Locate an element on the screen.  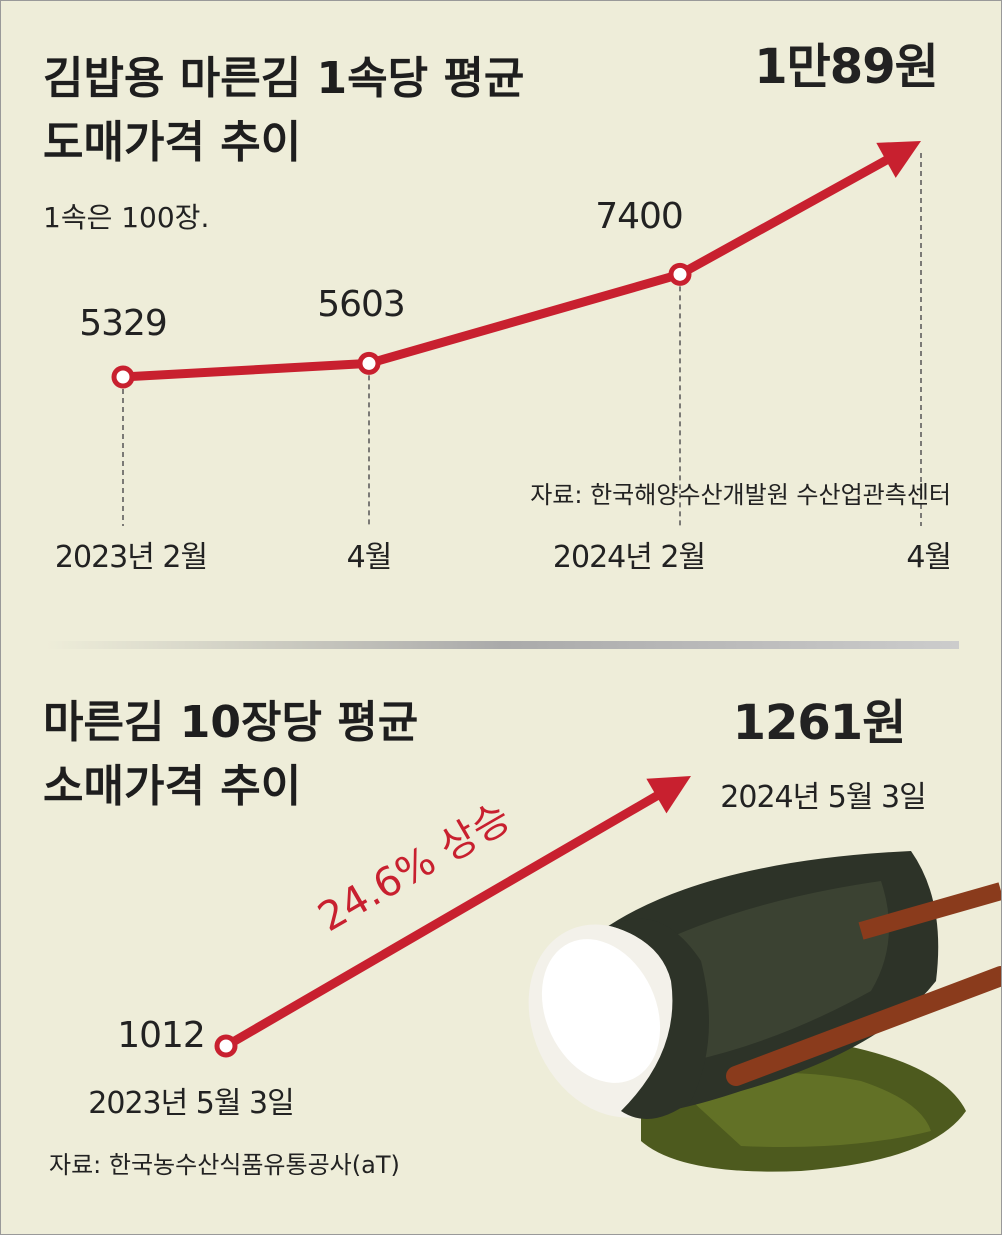
source: 자료: 한국농수산식품유통공사(aT) is located at coordinates (224, 1165).